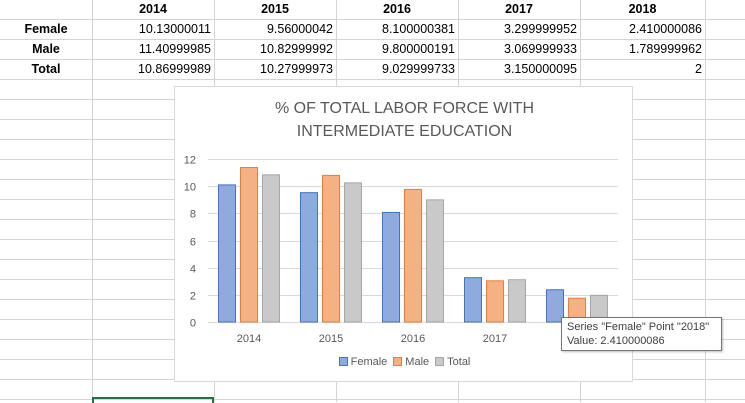  I want to click on bar-male-2015, so click(331, 248).